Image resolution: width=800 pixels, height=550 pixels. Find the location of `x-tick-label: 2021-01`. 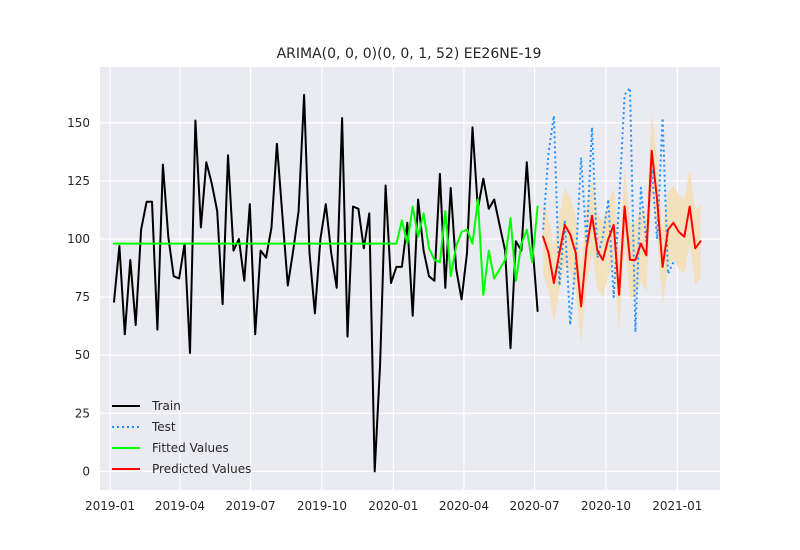

x-tick-label: 2021-01 is located at coordinates (677, 506).